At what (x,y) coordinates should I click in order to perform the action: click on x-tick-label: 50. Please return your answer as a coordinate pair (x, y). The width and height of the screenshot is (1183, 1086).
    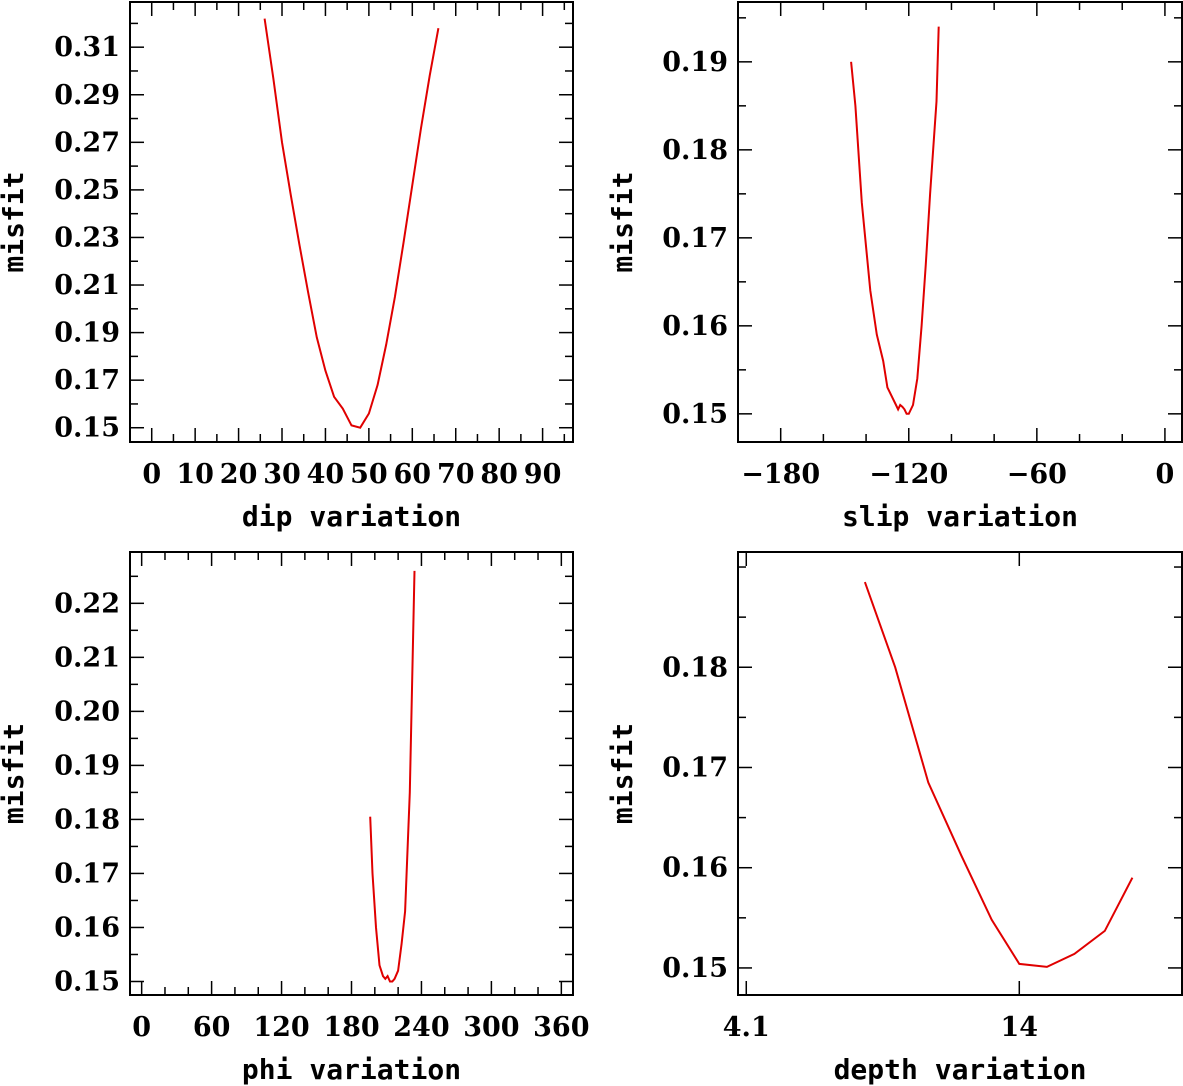
    Looking at the image, I should click on (369, 474).